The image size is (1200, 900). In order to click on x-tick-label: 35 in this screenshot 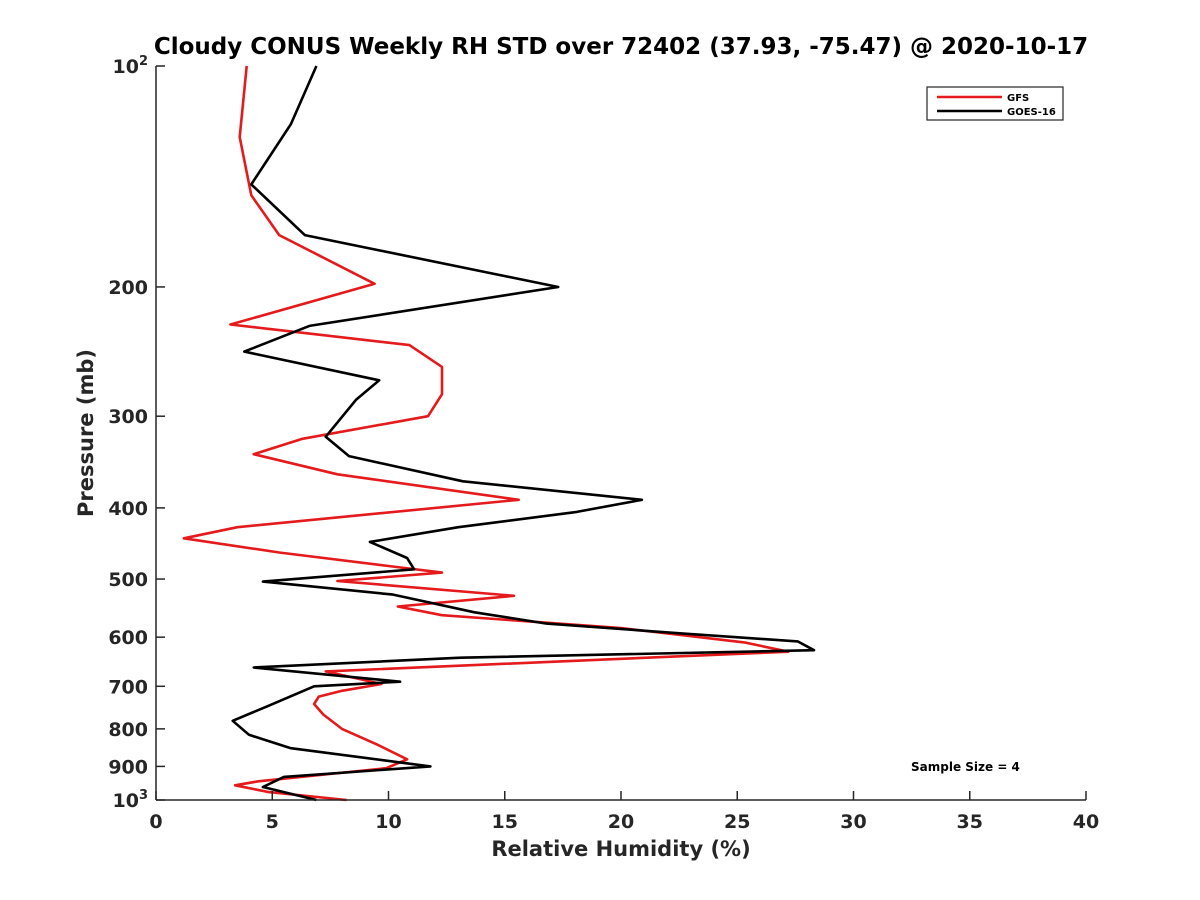, I will do `click(970, 822)`.